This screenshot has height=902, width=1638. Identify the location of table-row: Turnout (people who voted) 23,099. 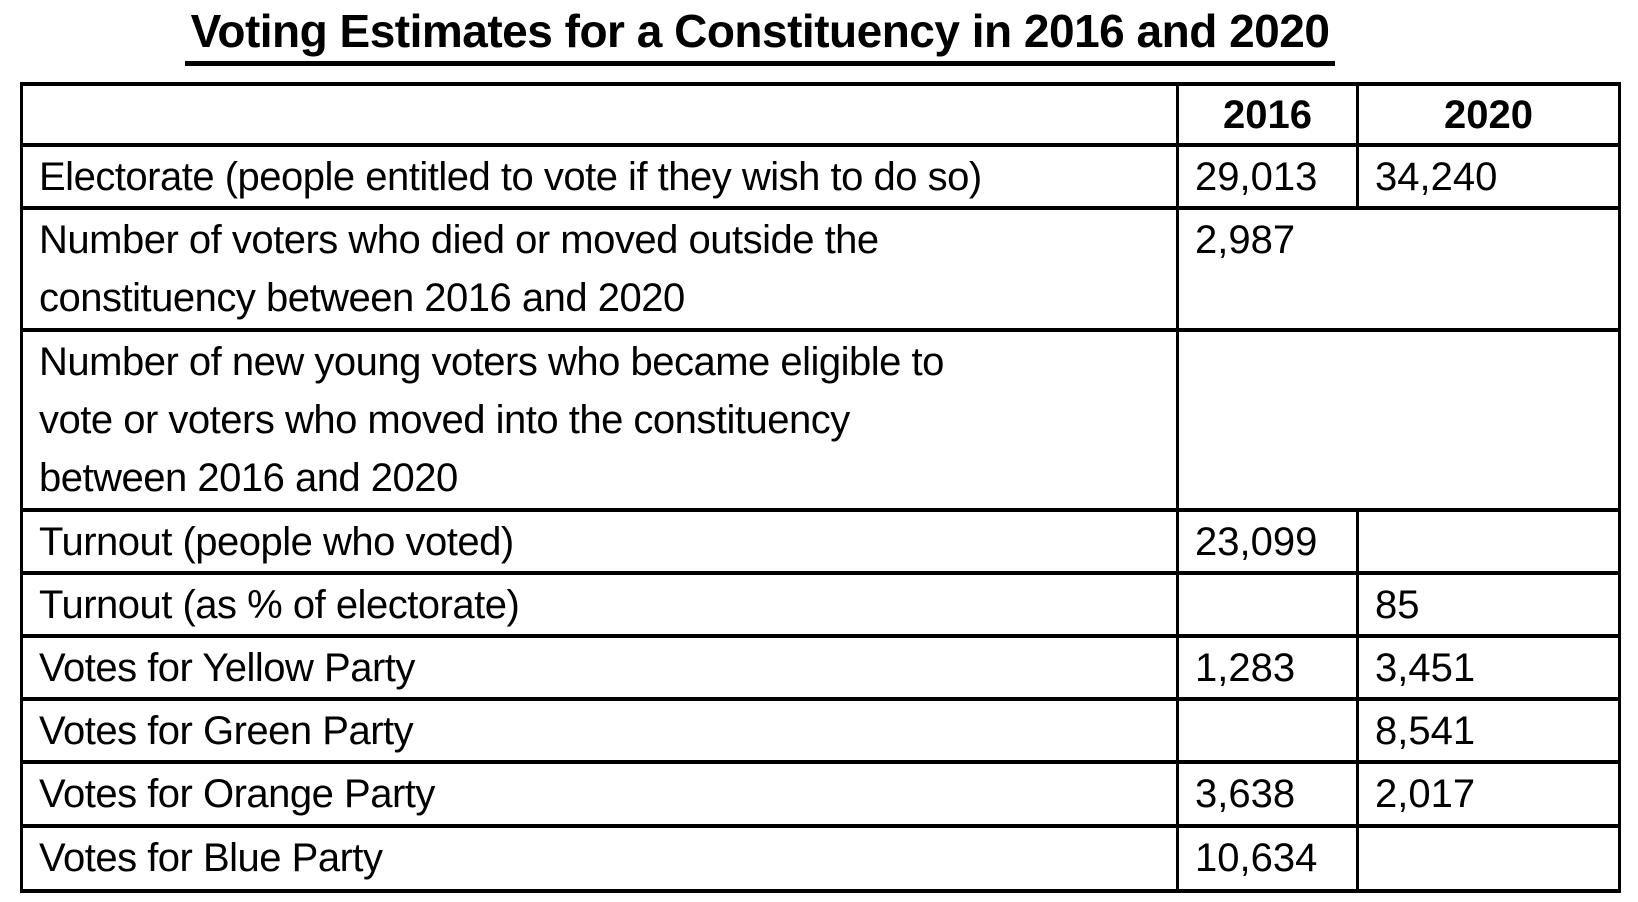
(820, 541).